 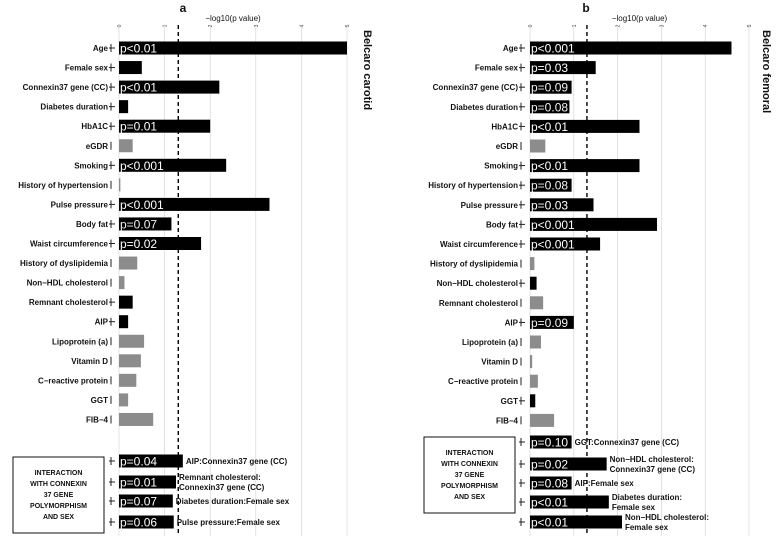 What do you see at coordinates (367, 70) in the screenshot?
I see `panel-title: Belcaro carotid` at bounding box center [367, 70].